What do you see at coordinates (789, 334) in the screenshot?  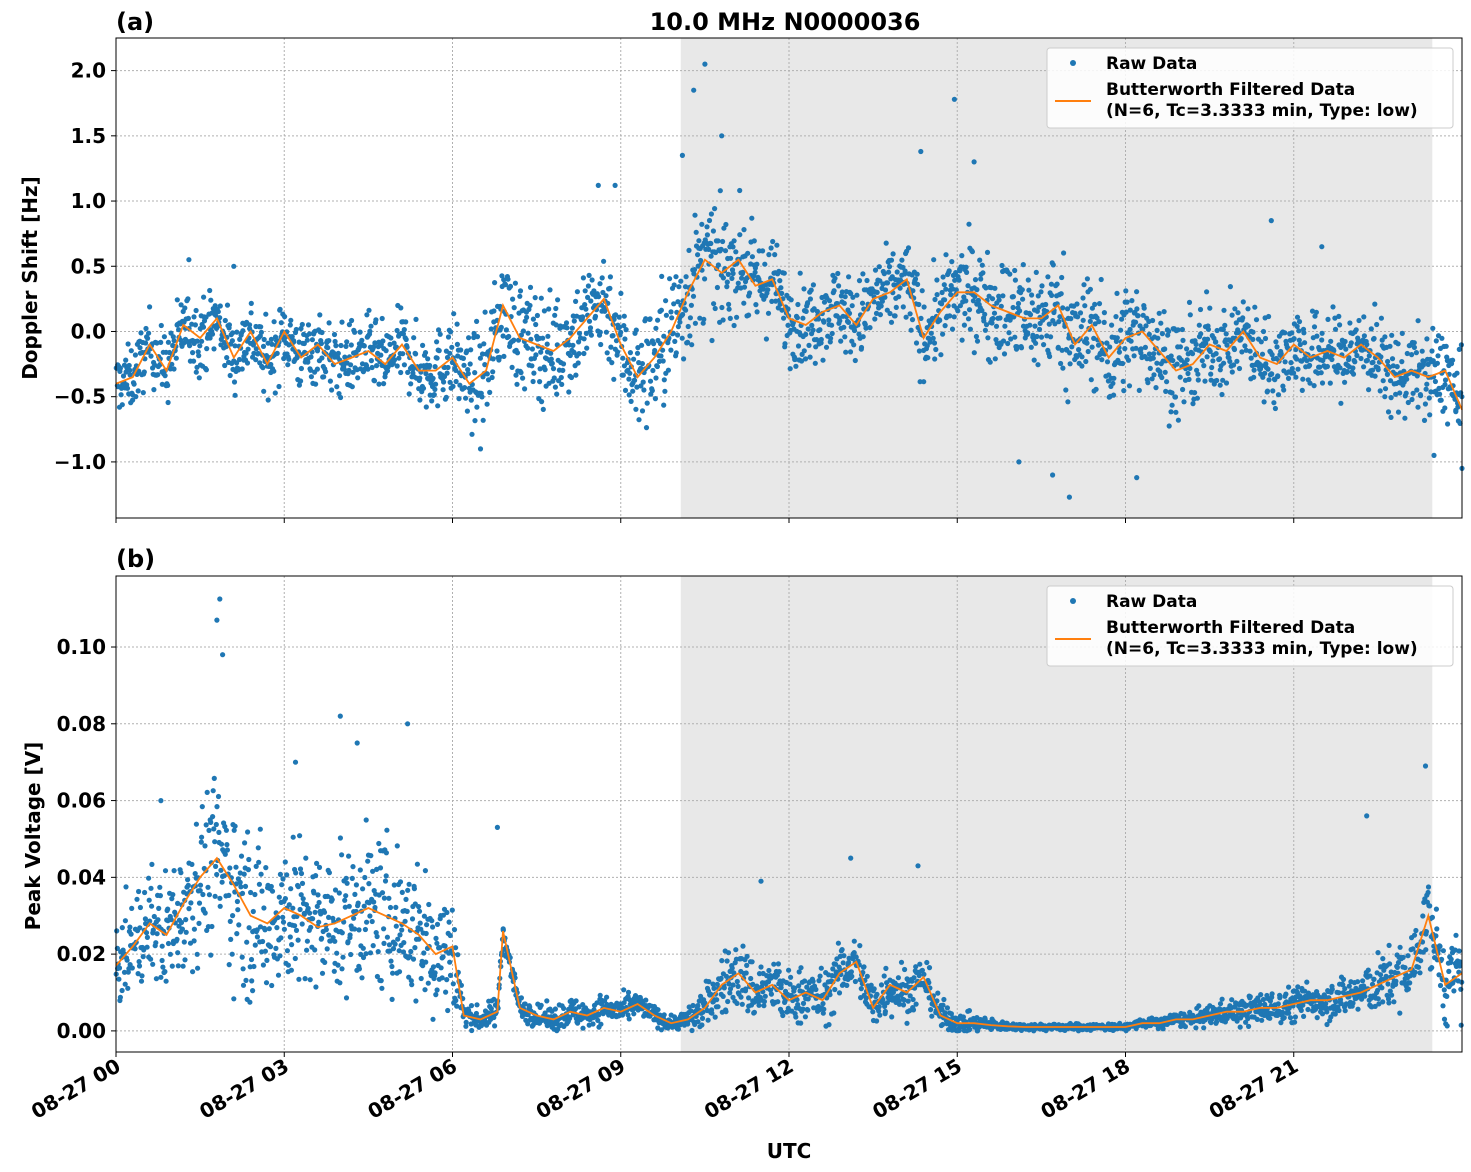 I see `filtered-data-line` at bounding box center [789, 334].